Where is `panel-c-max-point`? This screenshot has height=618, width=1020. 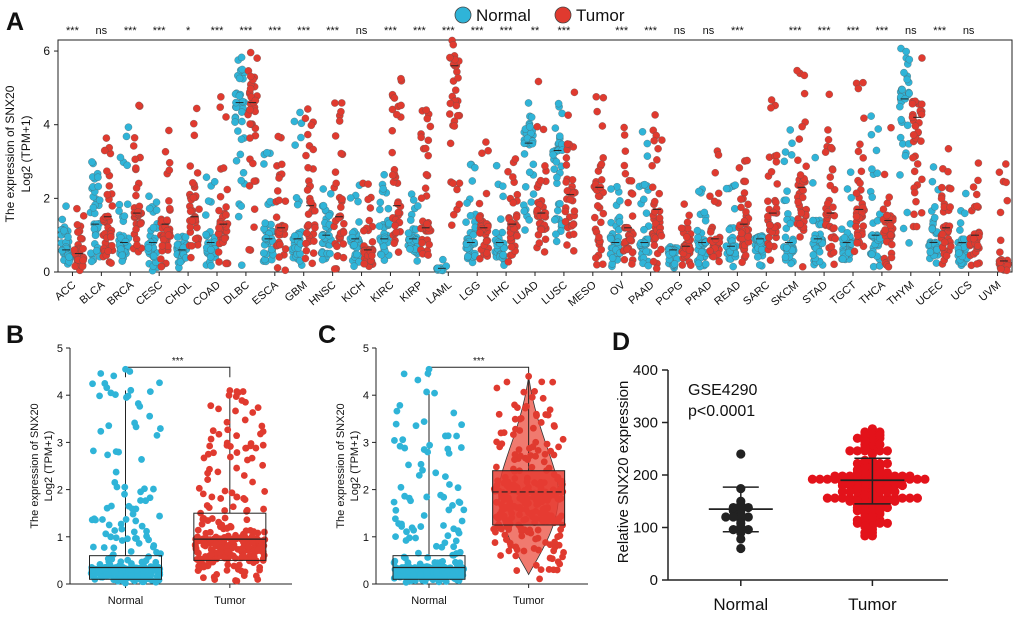 panel-c-max-point is located at coordinates (429, 369).